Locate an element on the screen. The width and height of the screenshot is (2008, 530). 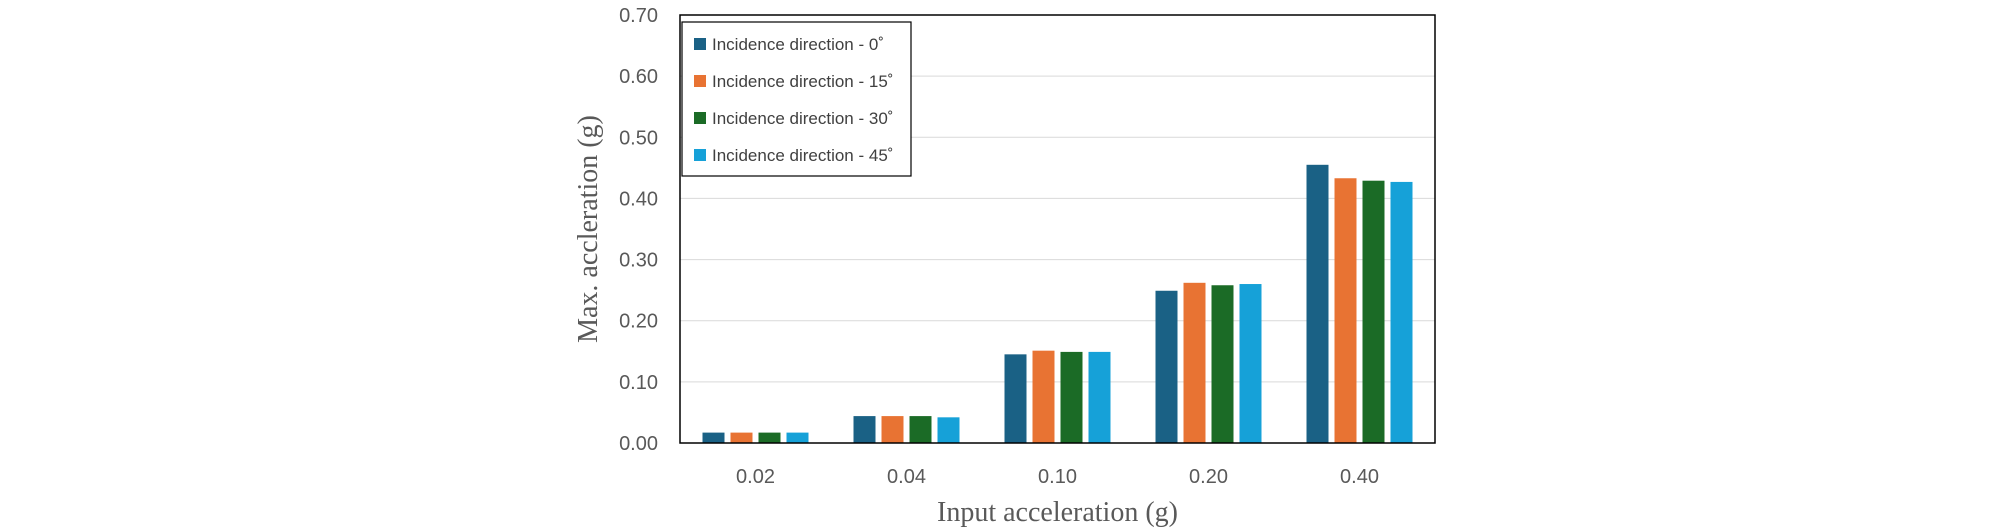
x-tick-label: 0.04 is located at coordinates (906, 477).